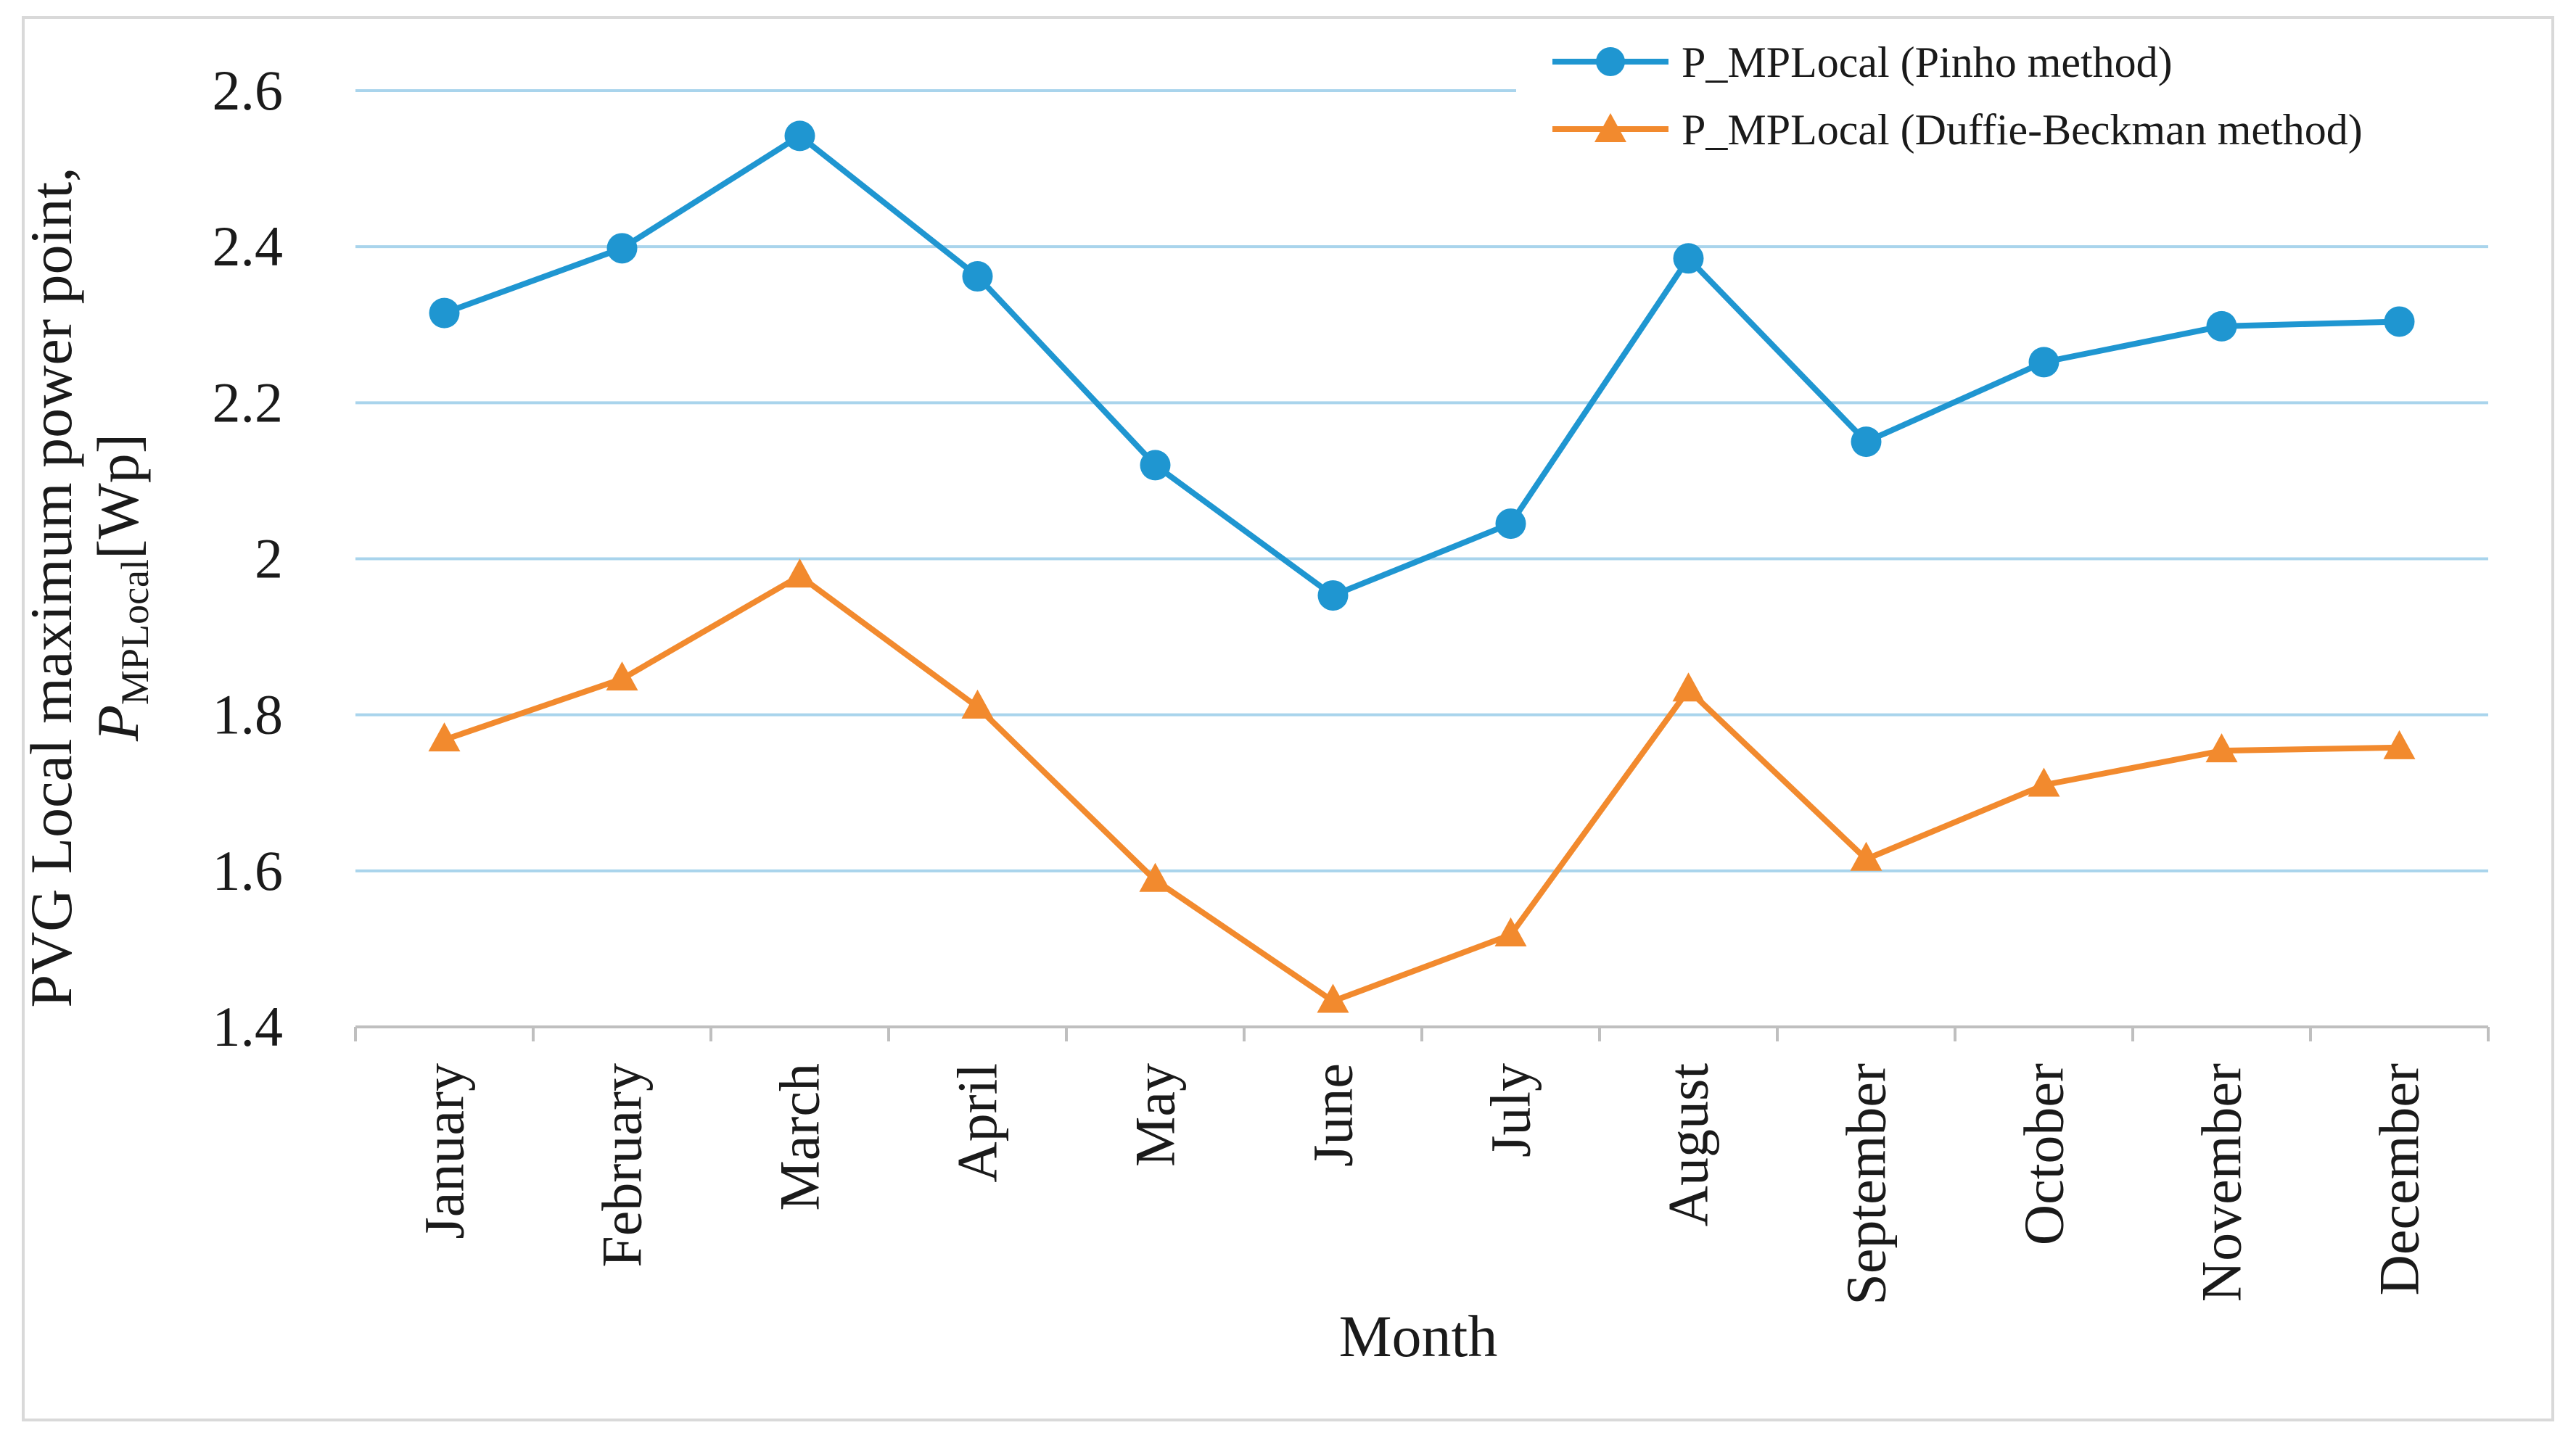  Describe the element at coordinates (1418, 1336) in the screenshot. I see `x-axis-title: Month` at that location.